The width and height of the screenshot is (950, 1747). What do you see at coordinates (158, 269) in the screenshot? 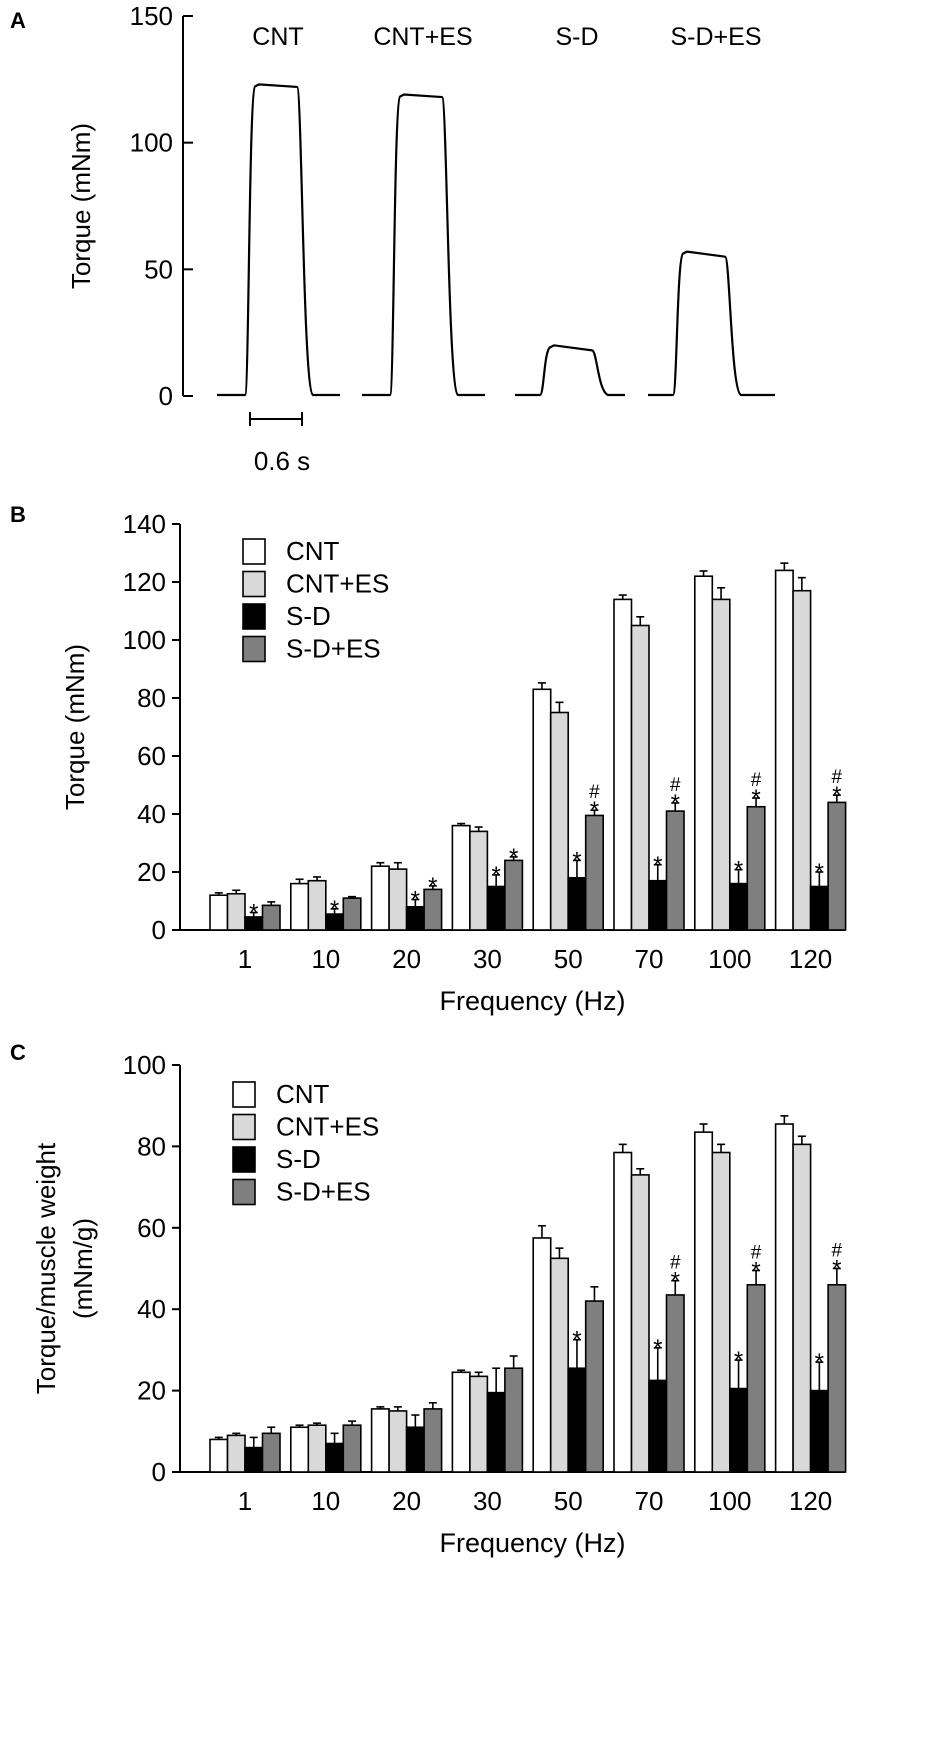
I see `y-tick-label: 50` at bounding box center [158, 269].